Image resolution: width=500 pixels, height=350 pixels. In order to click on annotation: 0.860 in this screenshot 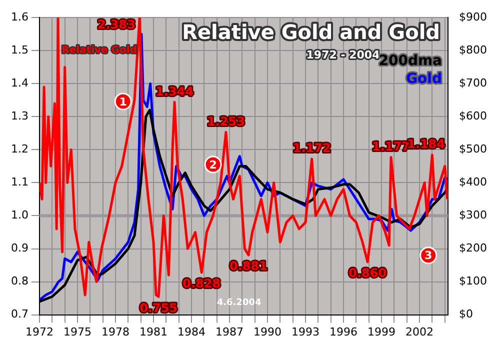, I will do `click(367, 273)`.